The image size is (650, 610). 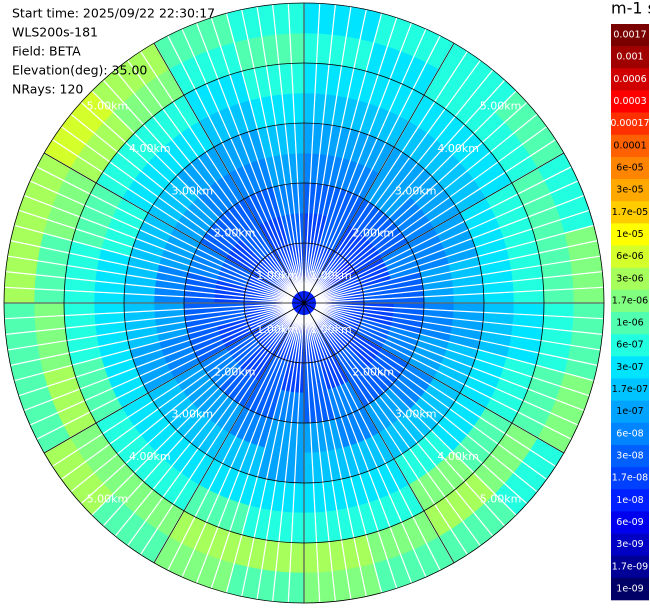 What do you see at coordinates (113, 13) in the screenshot?
I see `annotation: Start time: 2025/09/22 22:30:17` at bounding box center [113, 13].